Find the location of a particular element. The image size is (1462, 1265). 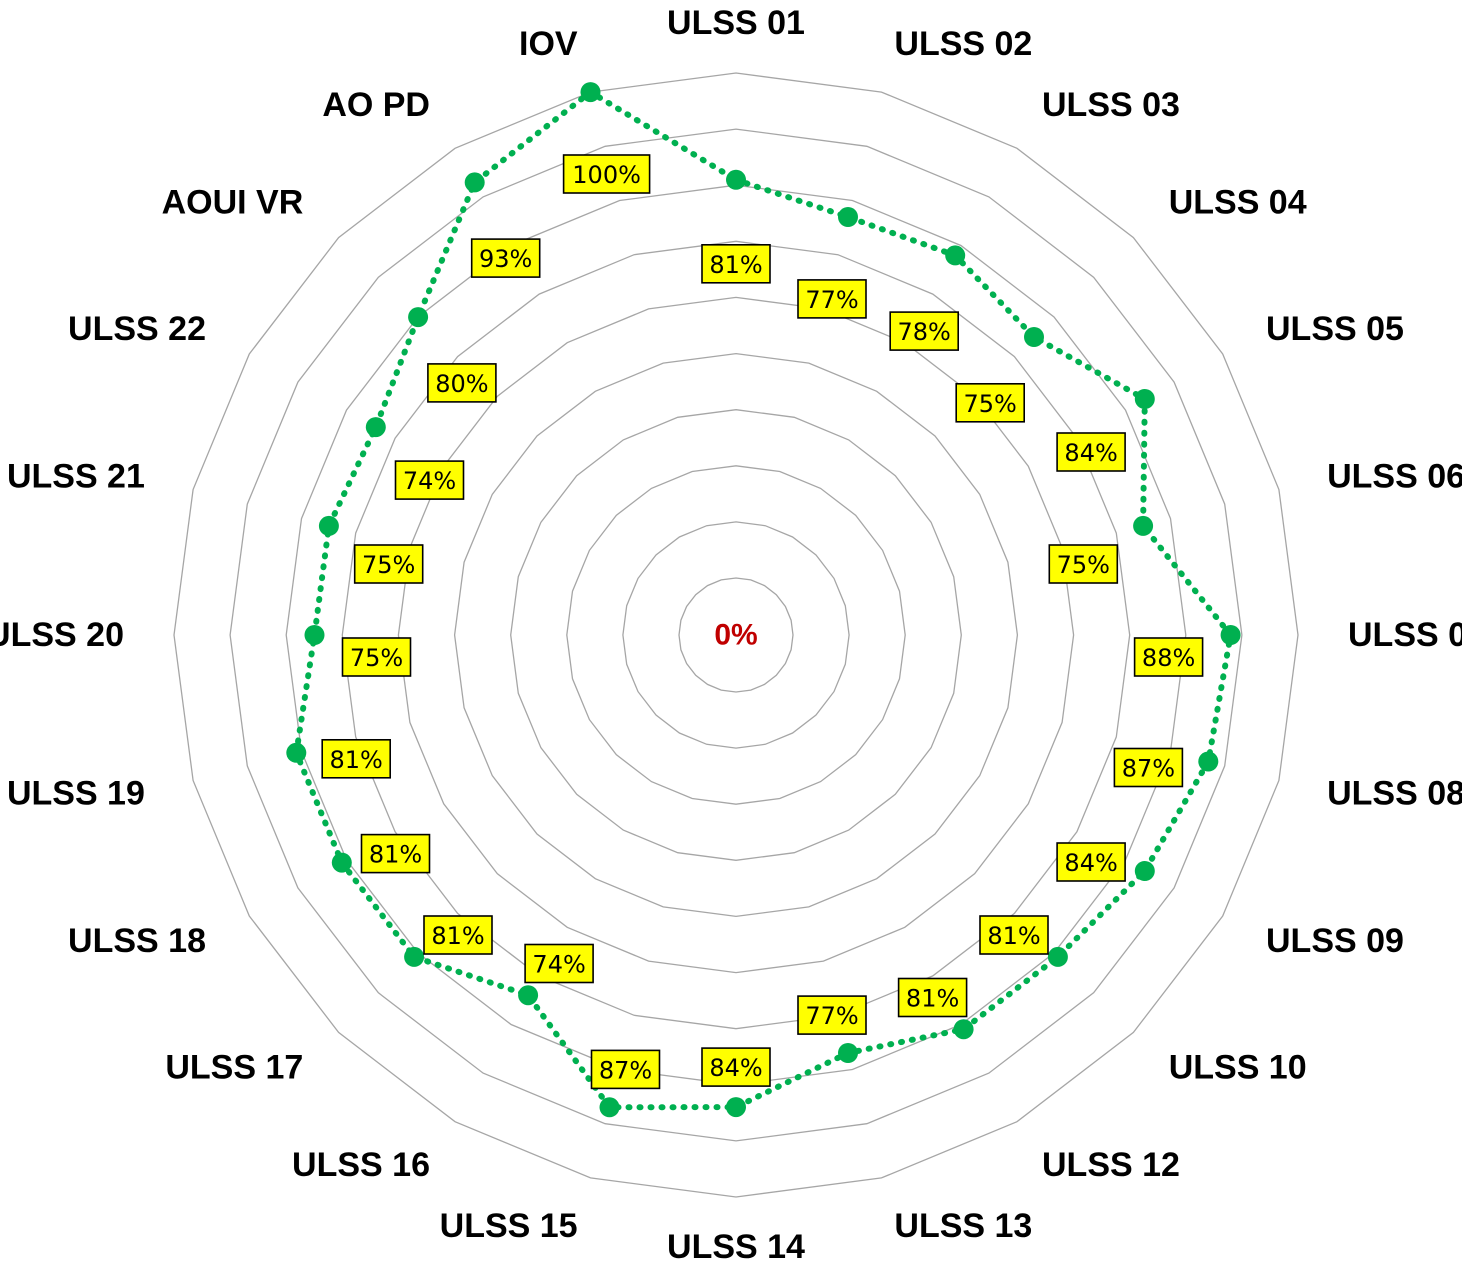

data-label: 78% is located at coordinates (924, 331).